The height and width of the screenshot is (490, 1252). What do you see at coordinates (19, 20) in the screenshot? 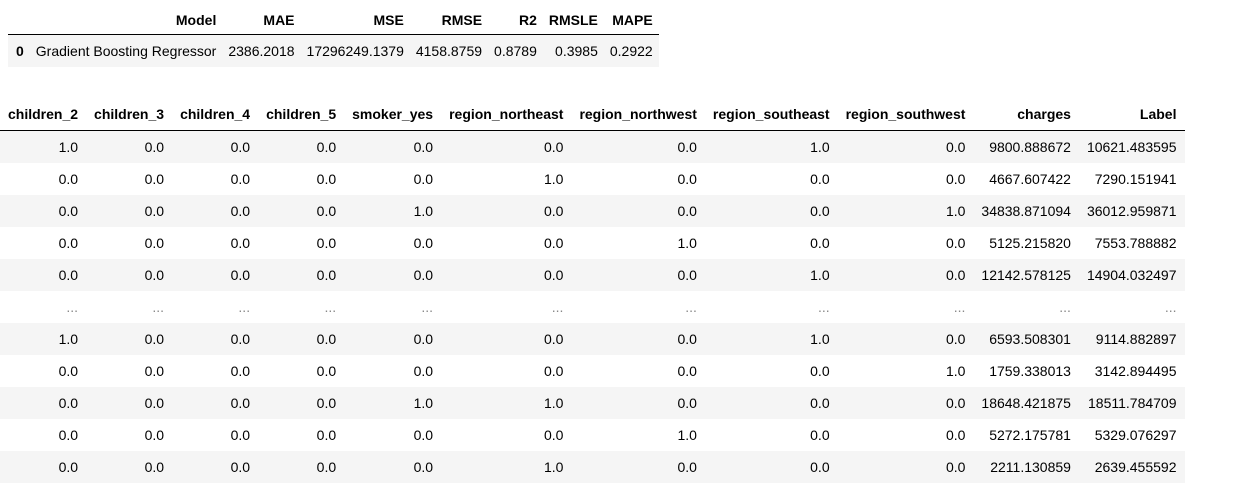
I see `metrics-index-header` at bounding box center [19, 20].